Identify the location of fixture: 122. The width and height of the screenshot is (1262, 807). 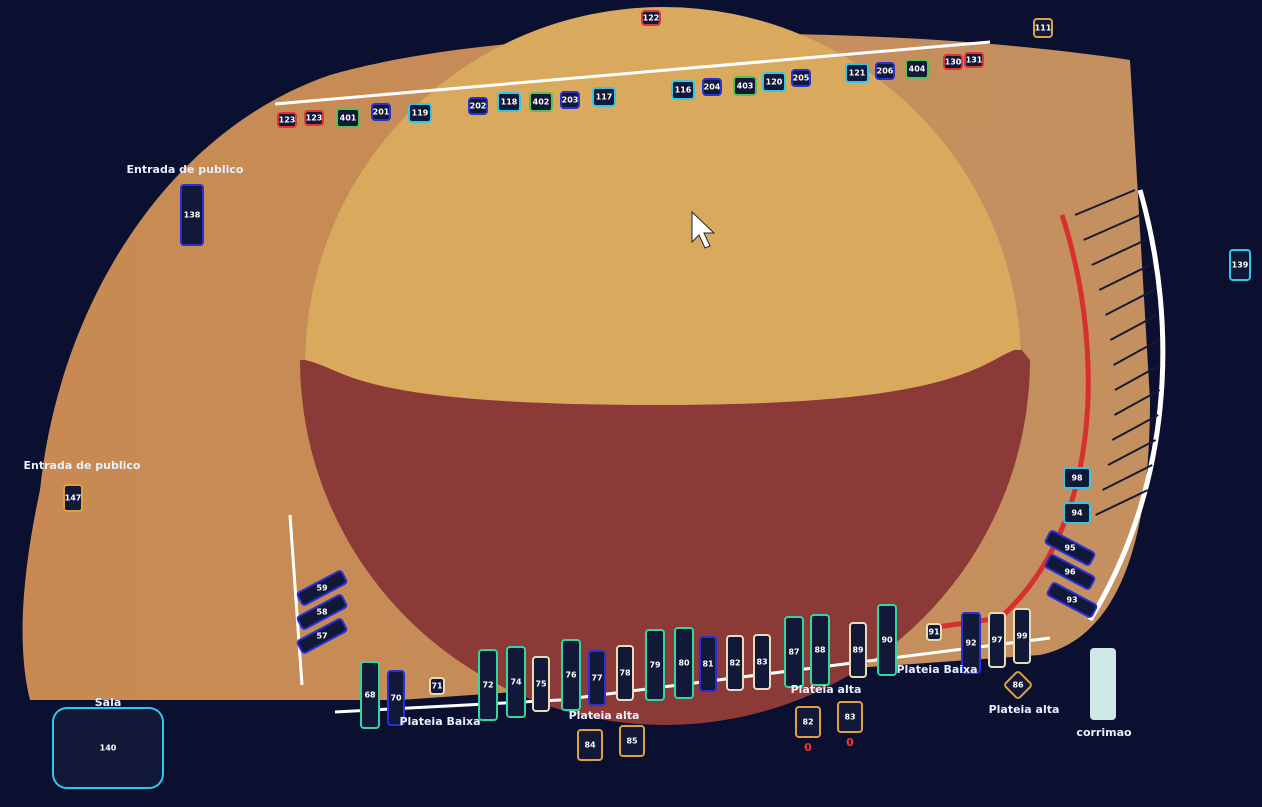
(651, 18).